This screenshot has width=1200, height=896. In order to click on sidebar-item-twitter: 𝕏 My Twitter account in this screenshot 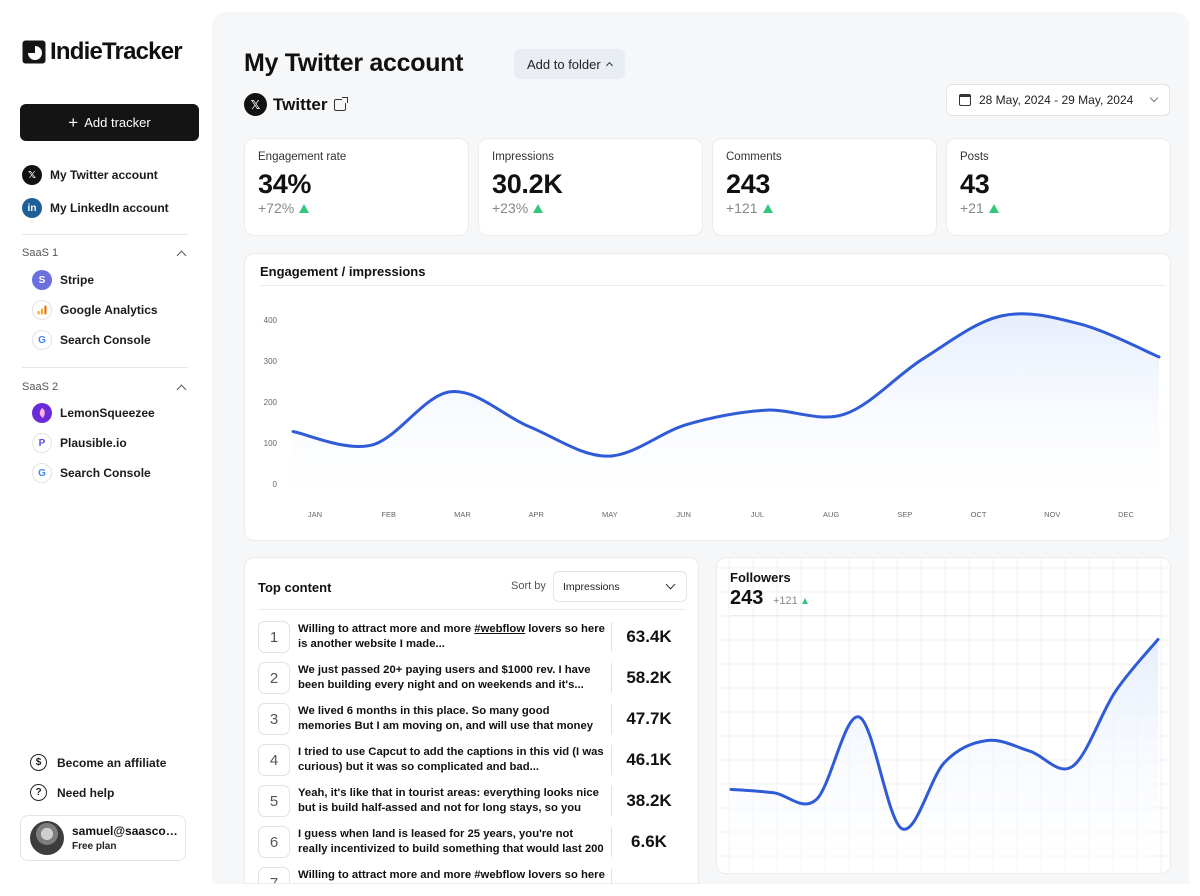, I will do `click(90, 175)`.